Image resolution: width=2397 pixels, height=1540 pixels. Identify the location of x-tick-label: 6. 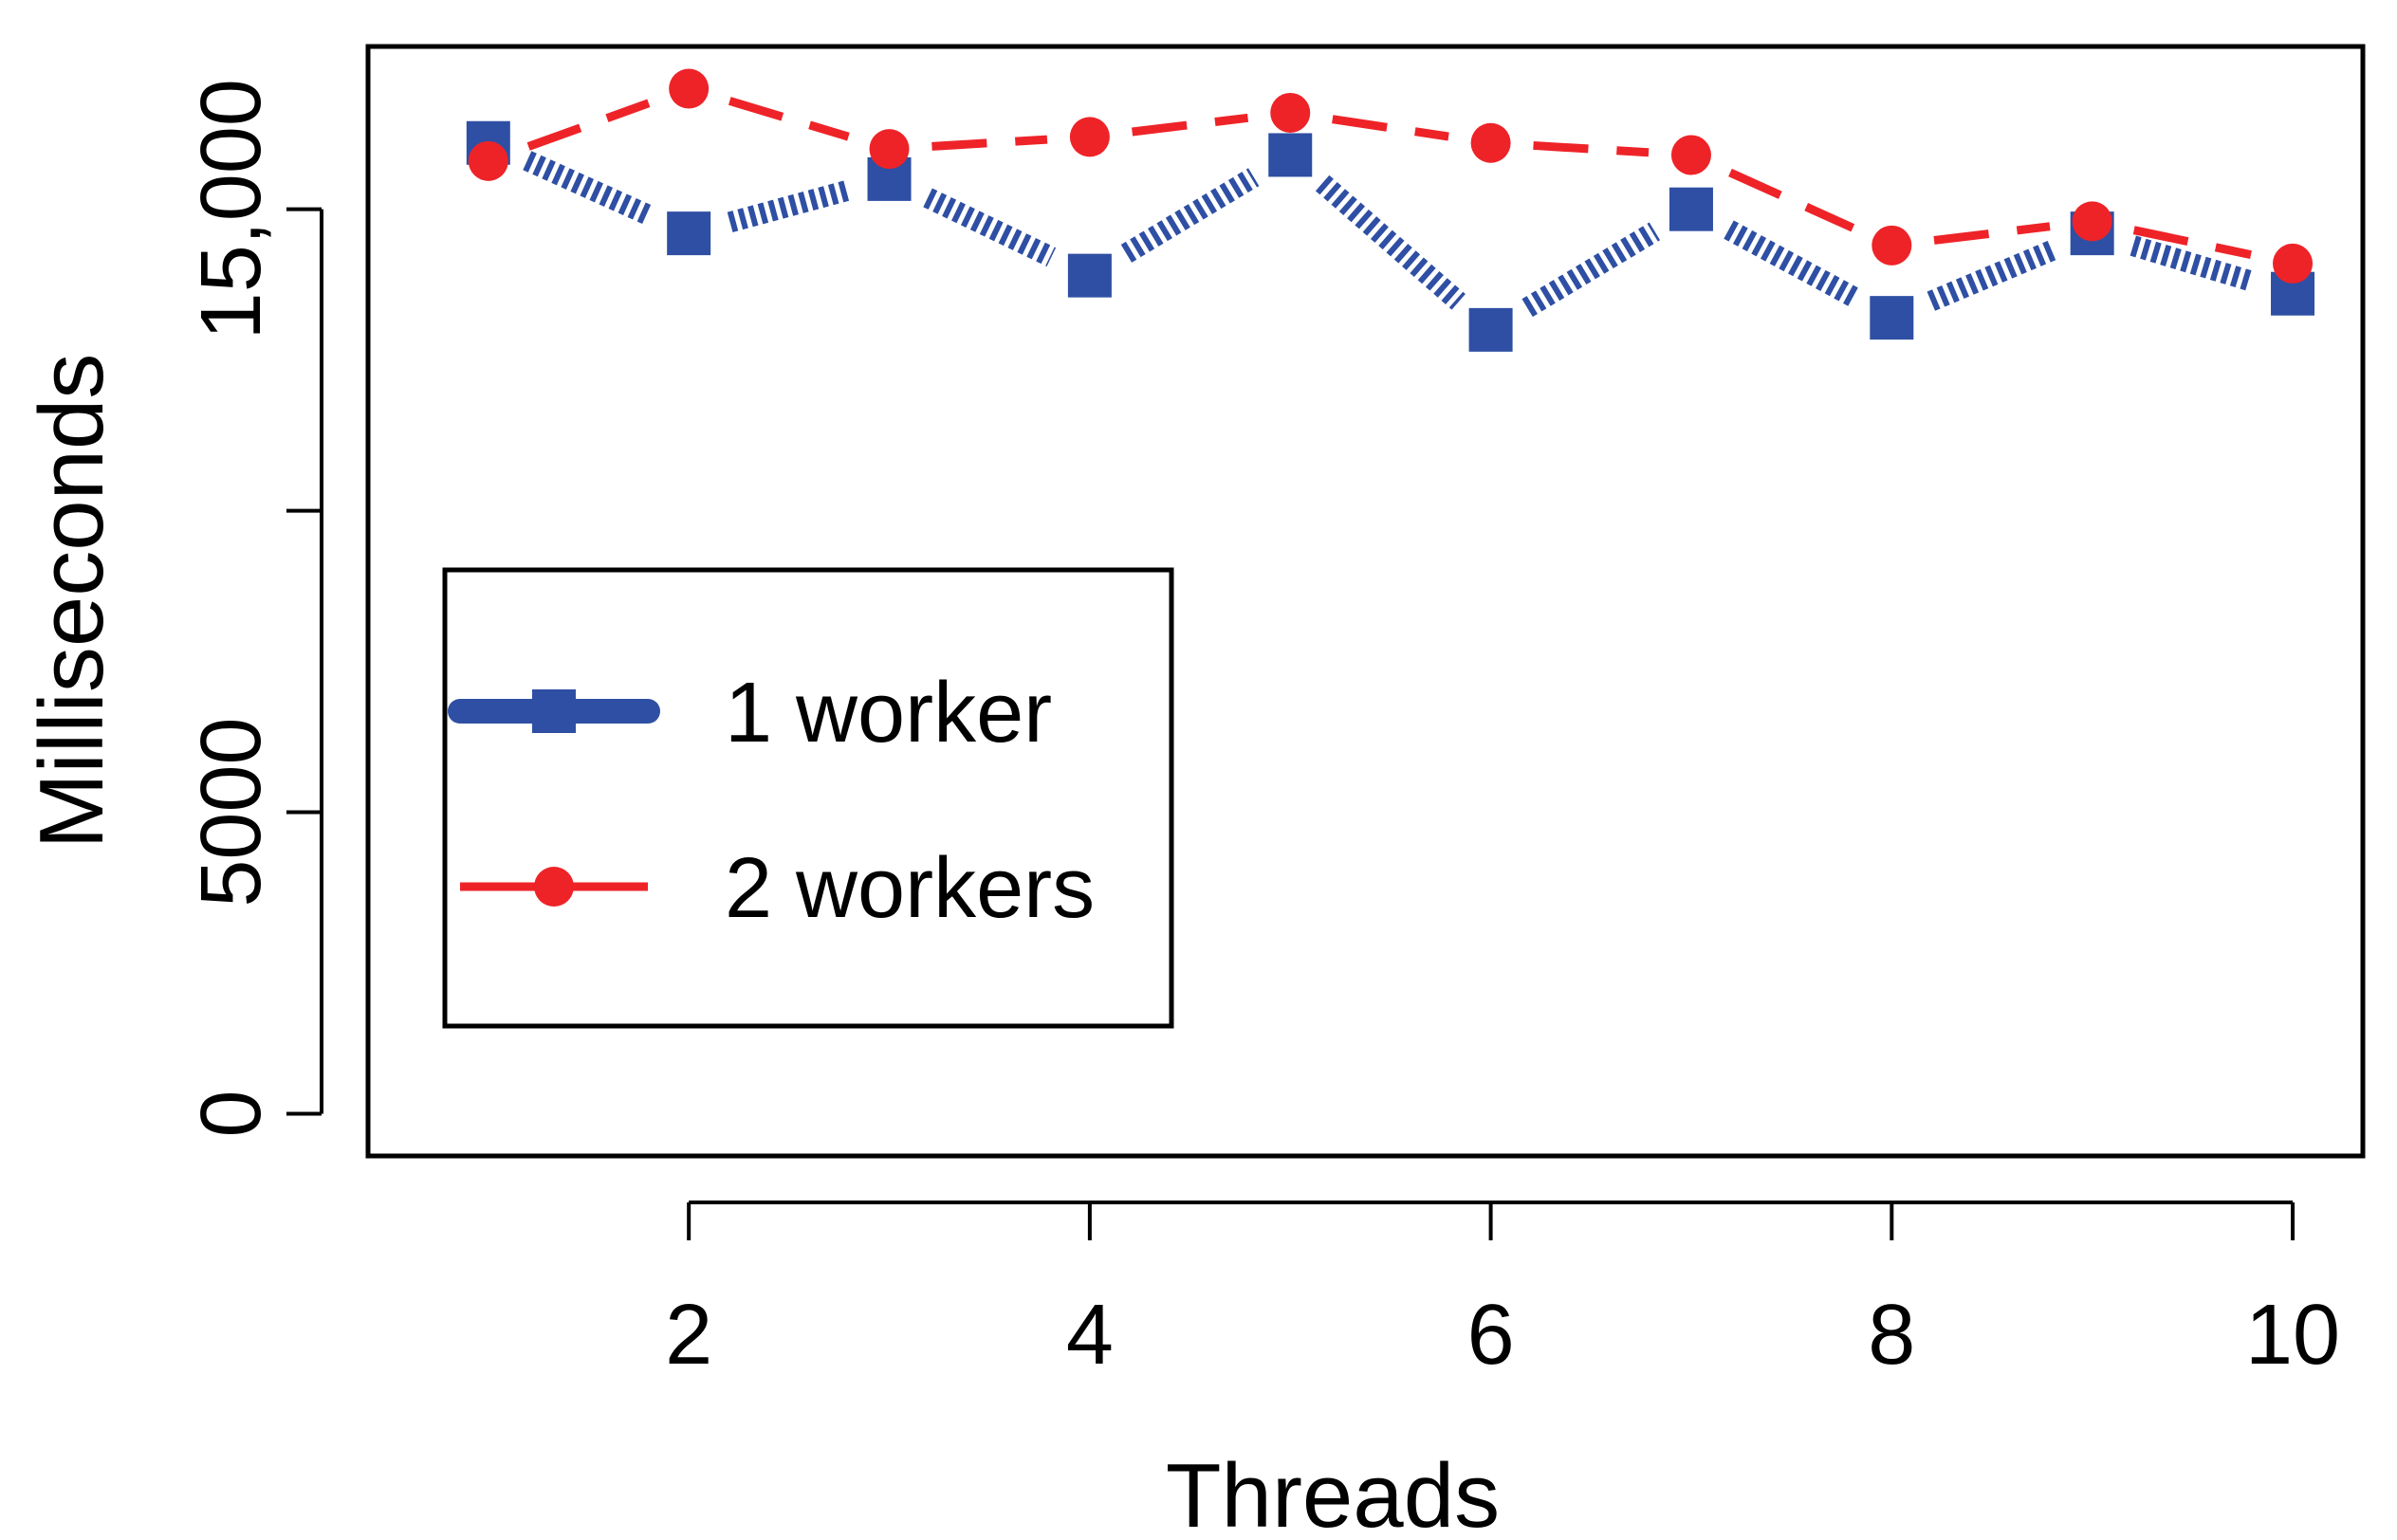
(1491, 1335).